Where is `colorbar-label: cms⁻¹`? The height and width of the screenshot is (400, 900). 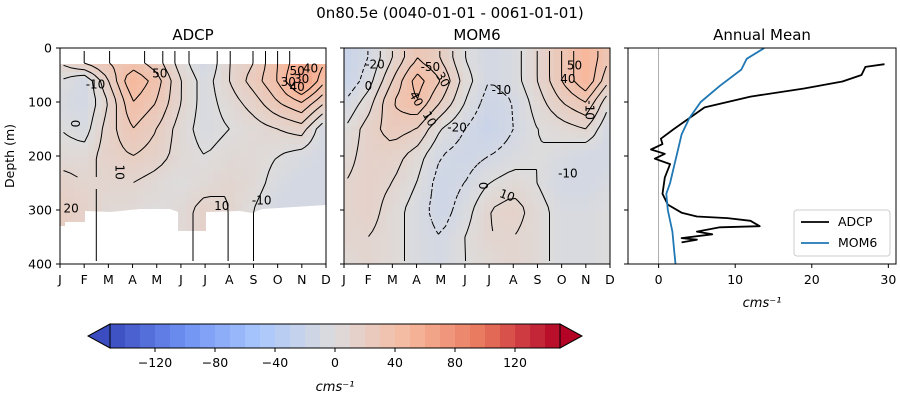
colorbar-label: cms⁻¹ is located at coordinates (335, 387).